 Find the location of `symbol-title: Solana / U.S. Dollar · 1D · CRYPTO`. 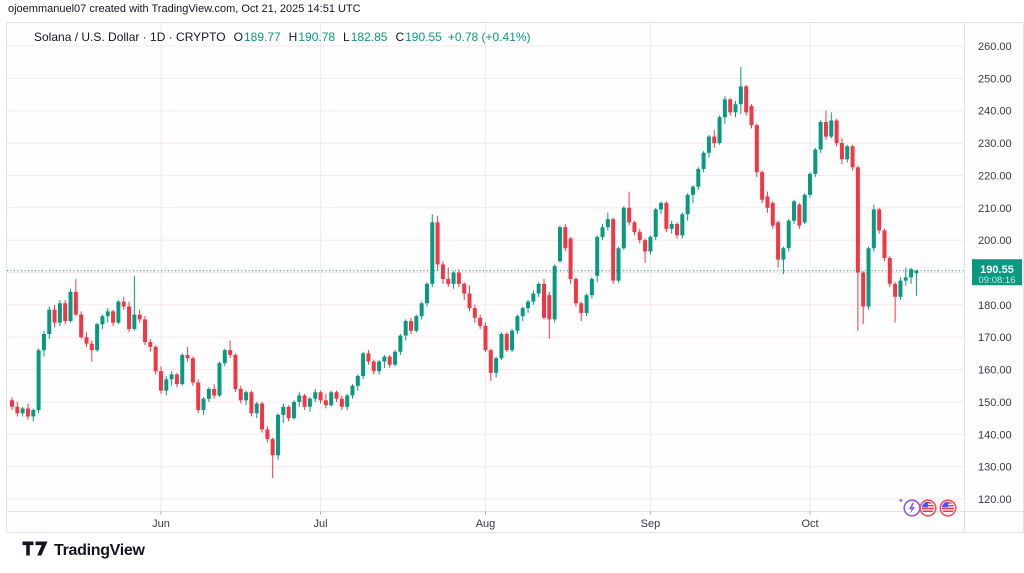

symbol-title: Solana / U.S. Dollar · 1D · CRYPTO is located at coordinates (130, 37).